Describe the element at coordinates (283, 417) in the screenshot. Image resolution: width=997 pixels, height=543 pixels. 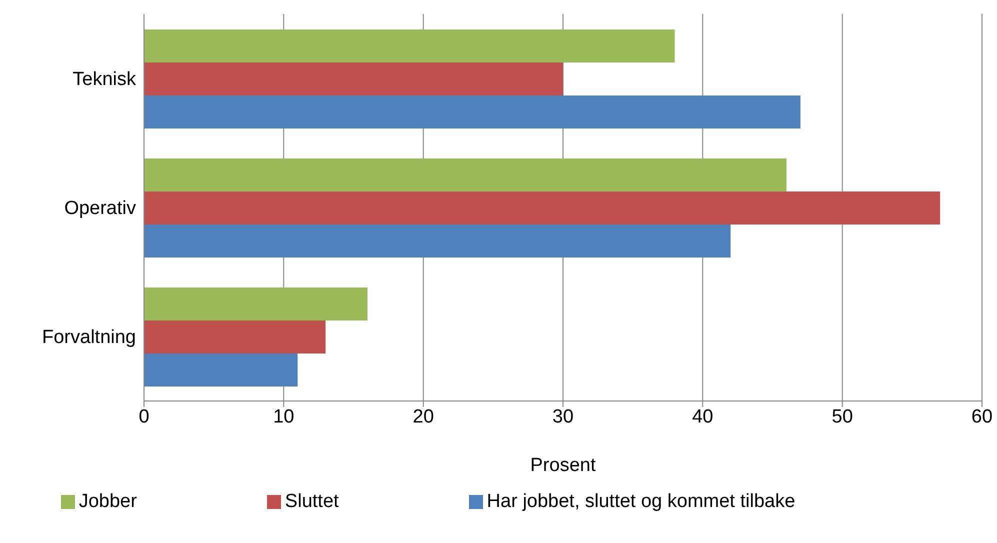
I see `x-tick-label: 10` at that location.